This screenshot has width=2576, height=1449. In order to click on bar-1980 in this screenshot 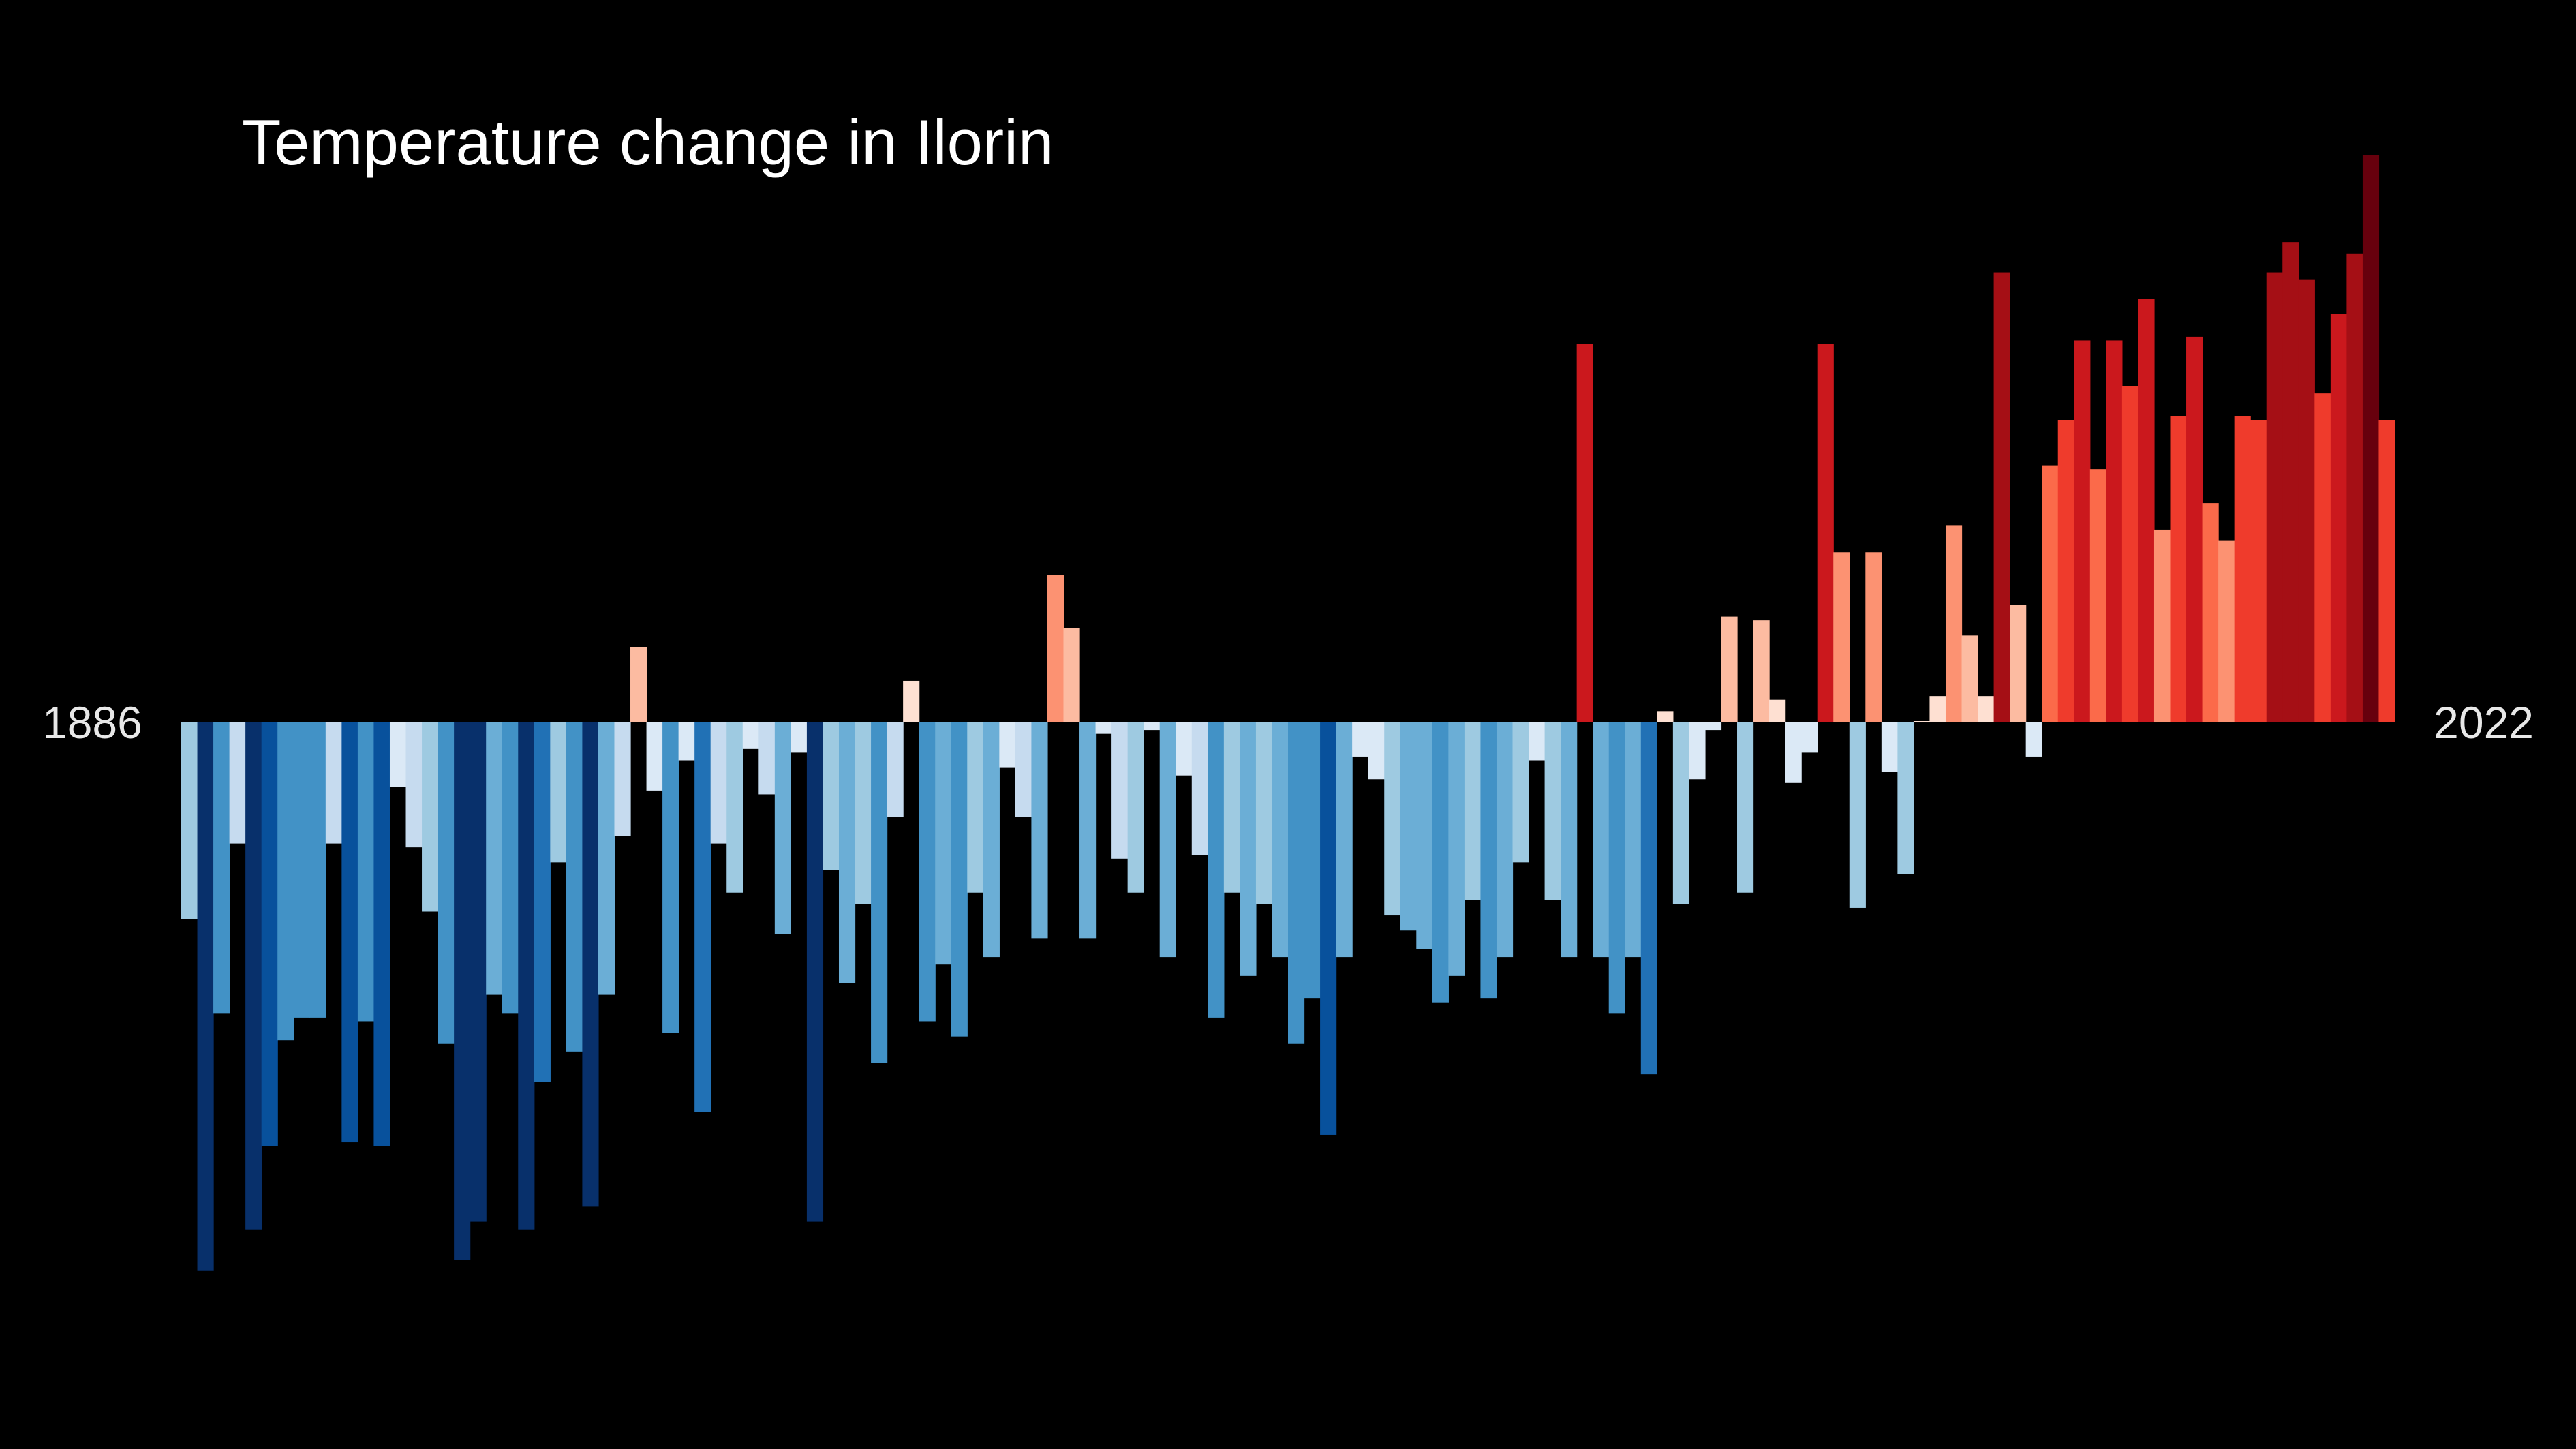, I will do `click(1697, 751)`.